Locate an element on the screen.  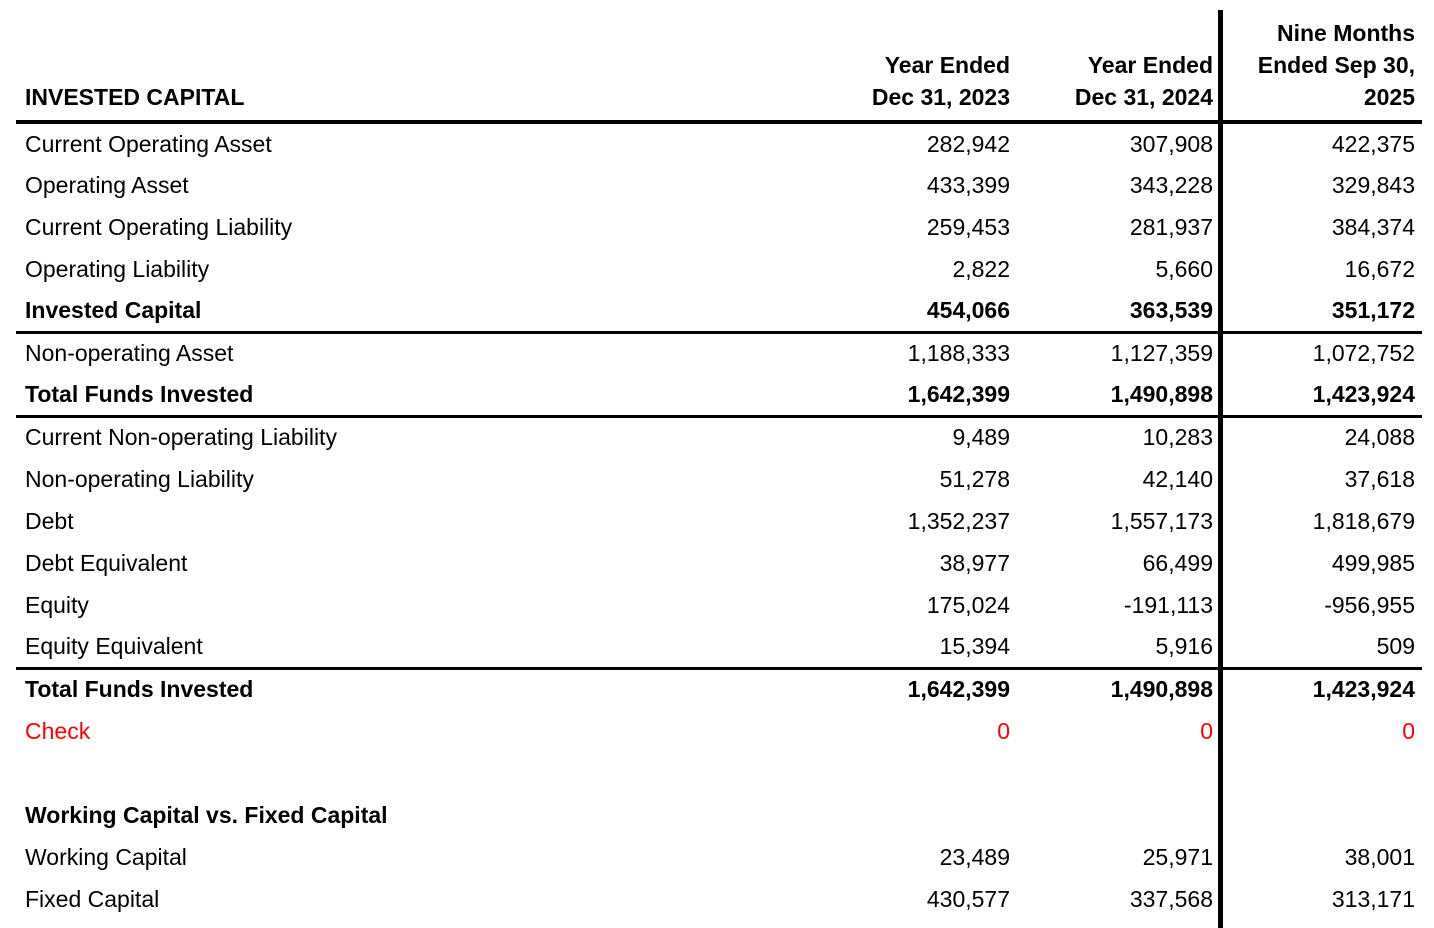
column-divider-line is located at coordinates (1220, 469).